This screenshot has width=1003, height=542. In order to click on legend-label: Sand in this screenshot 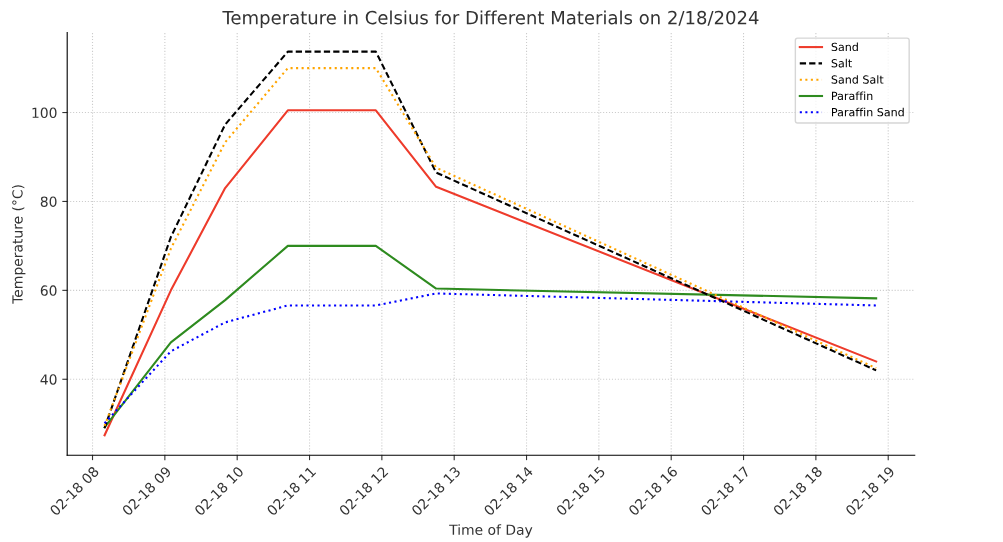, I will do `click(844, 47)`.